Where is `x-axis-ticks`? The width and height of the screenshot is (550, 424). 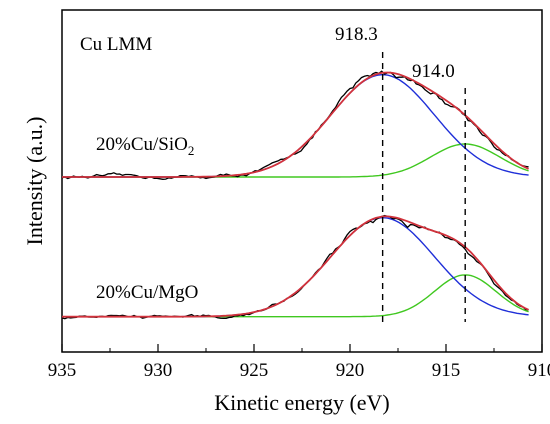
x-axis-ticks is located at coordinates (302, 348).